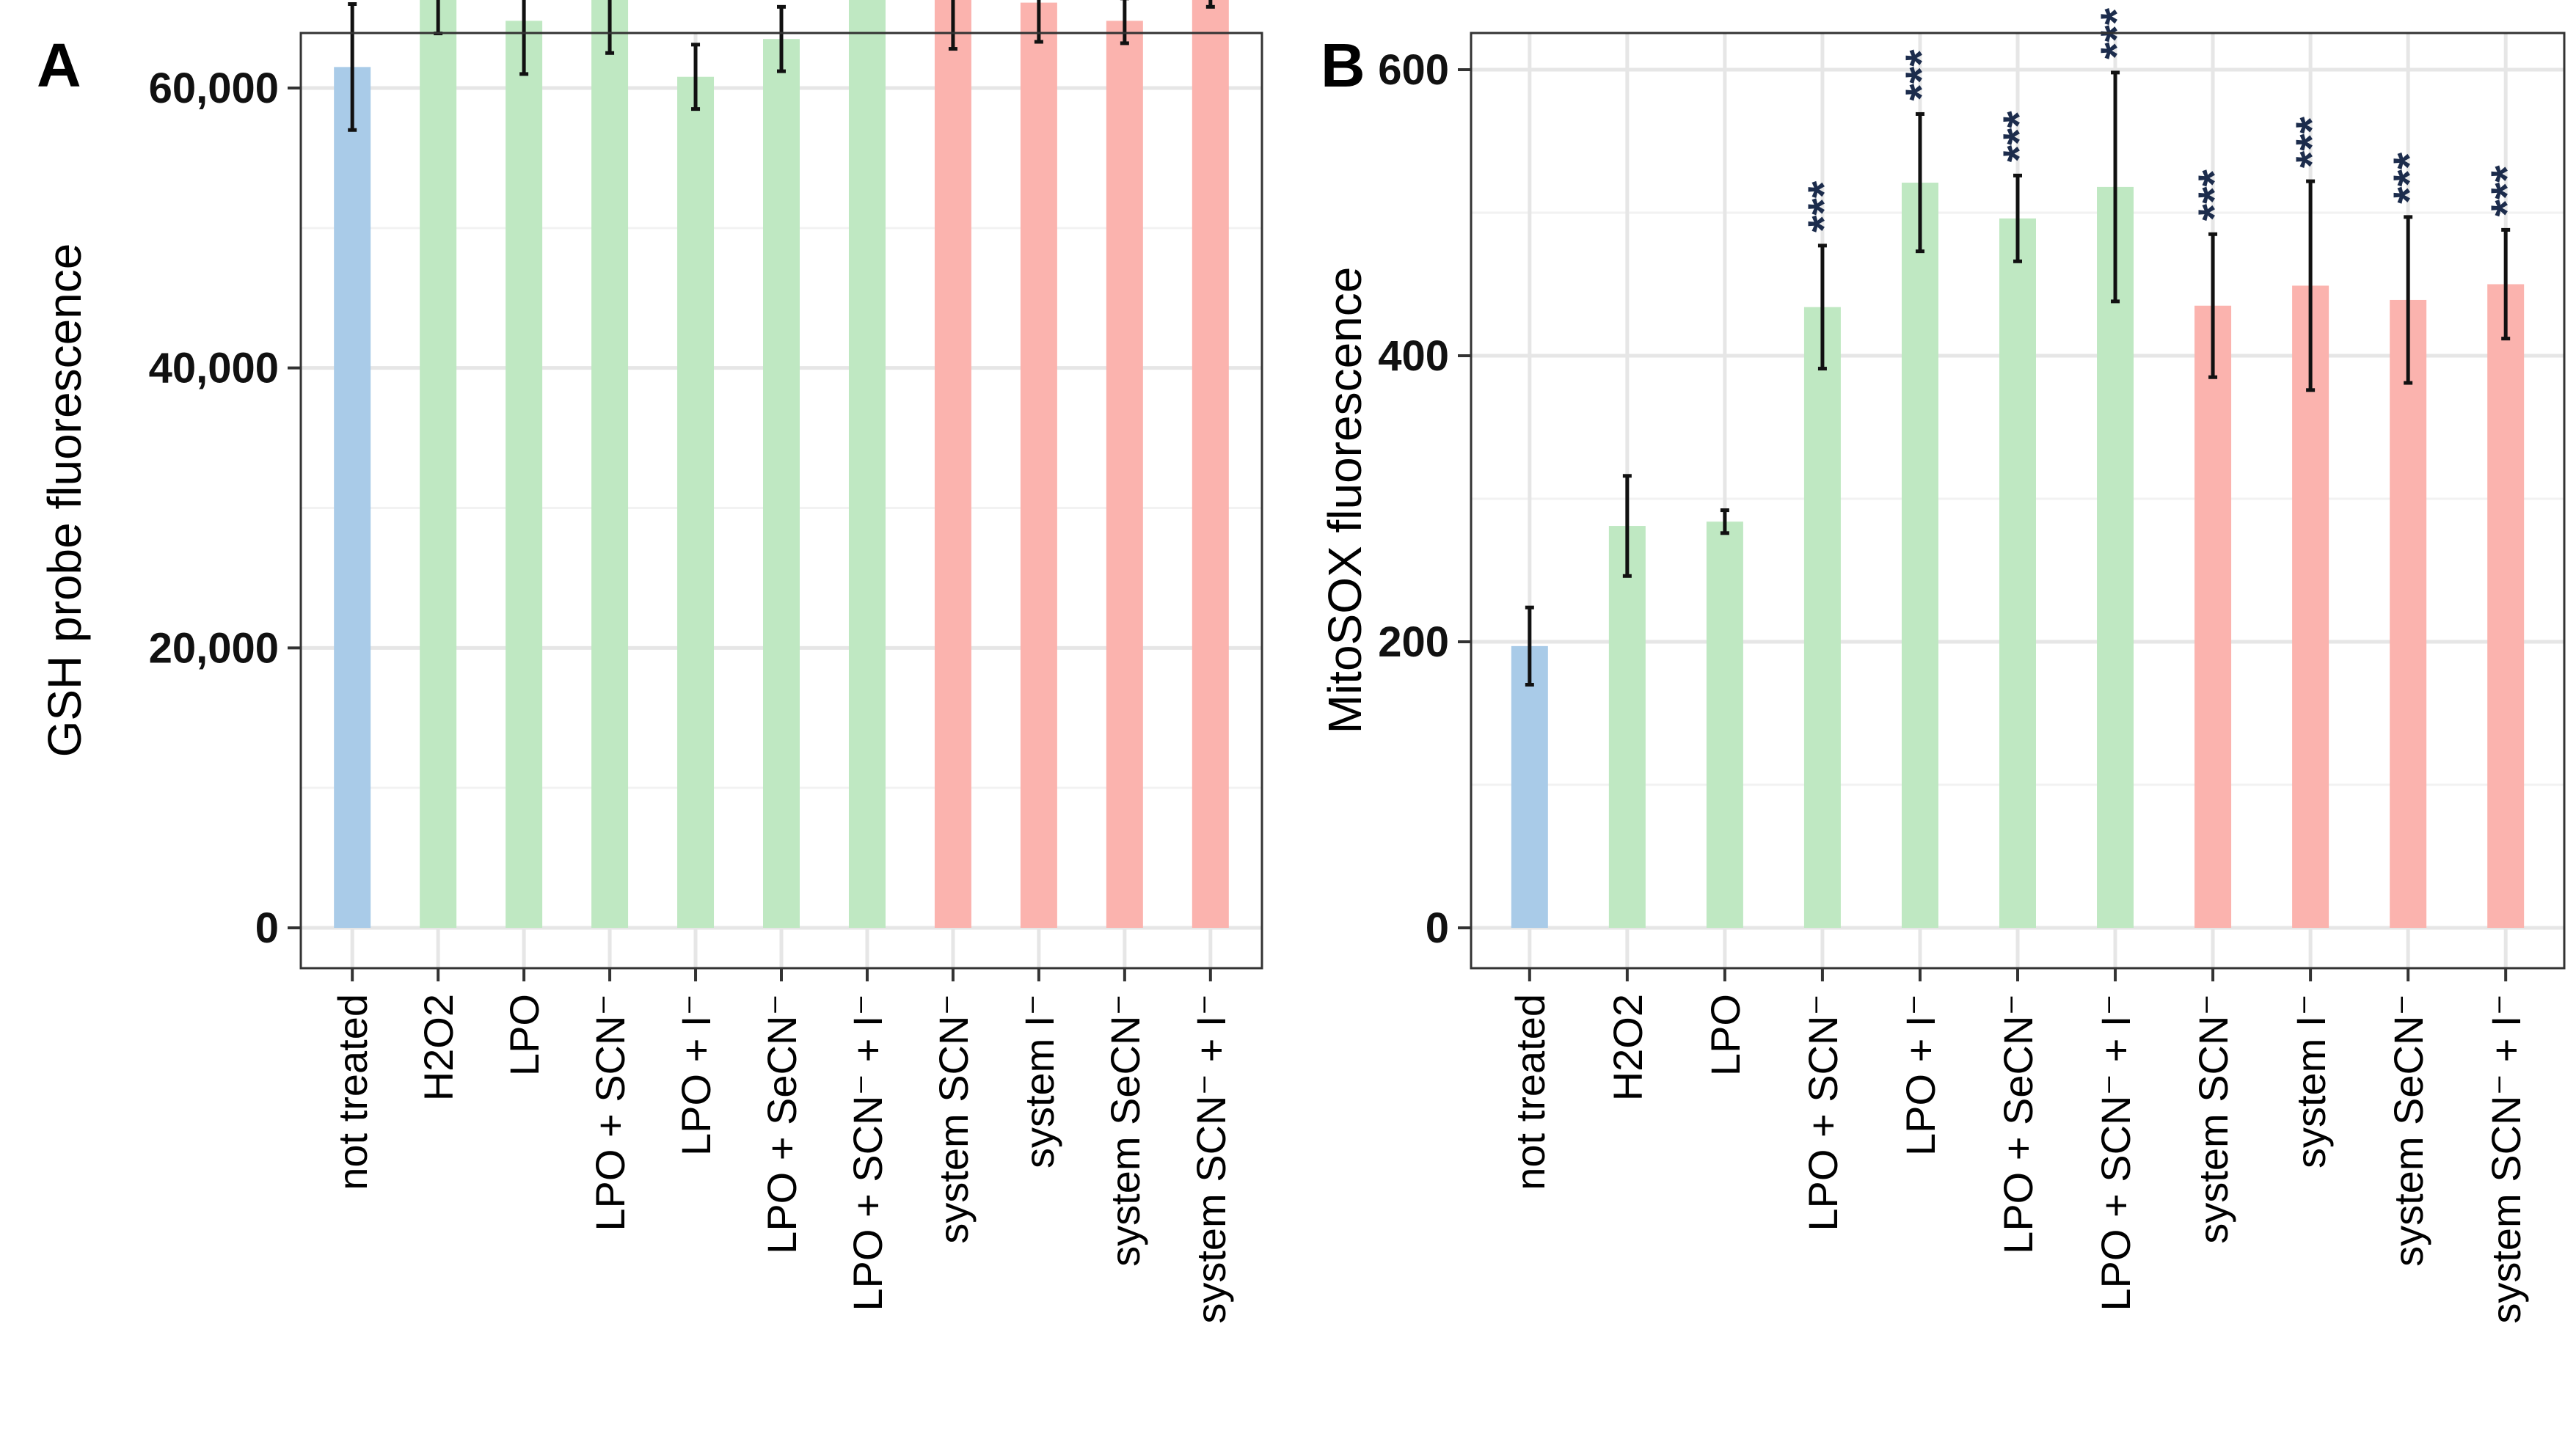  I want to click on panel-a-category-label: not treated, so click(353, 1092).